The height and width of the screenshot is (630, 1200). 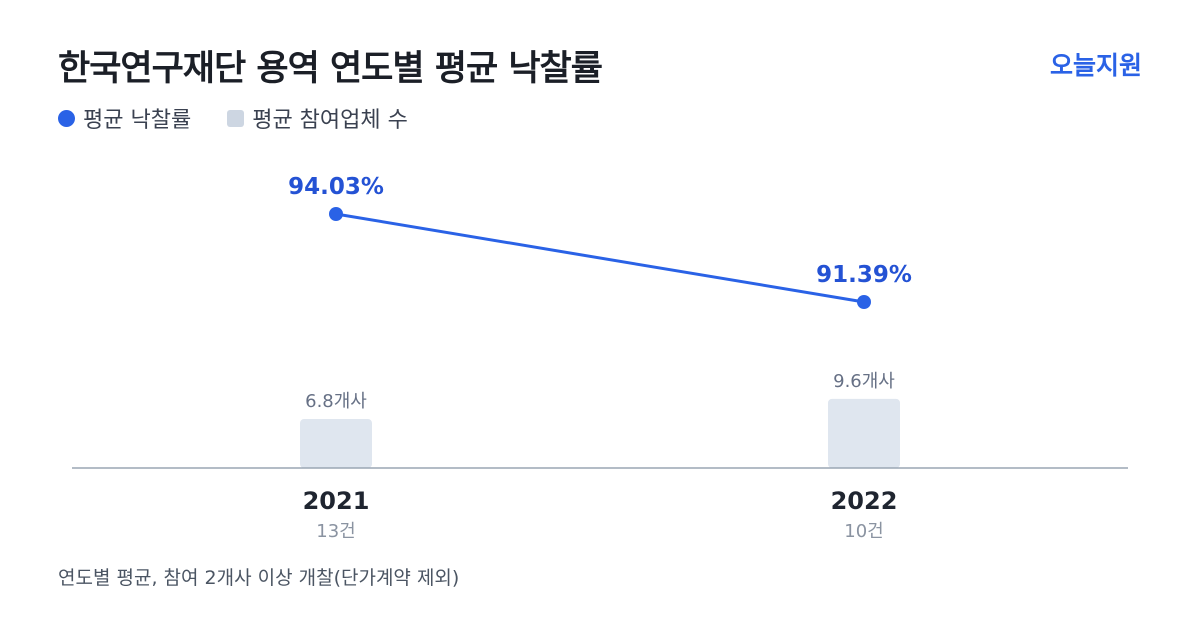 What do you see at coordinates (336, 501) in the screenshot?
I see `x-tick-label: 2021` at bounding box center [336, 501].